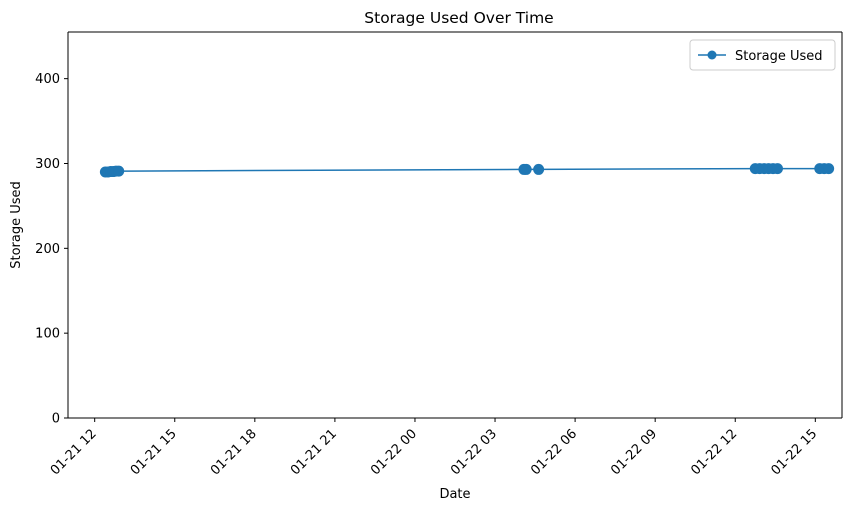 Image resolution: width=850 pixels, height=510 pixels. I want to click on y-tick-label: 300, so click(47, 164).